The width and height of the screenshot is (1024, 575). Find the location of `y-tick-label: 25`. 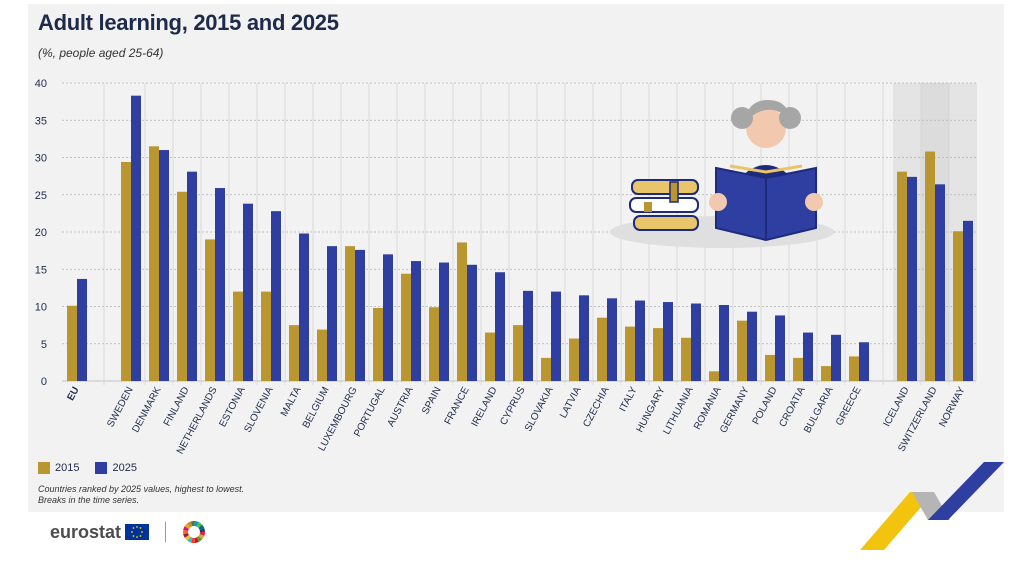

y-tick-label: 25 is located at coordinates (41, 196).